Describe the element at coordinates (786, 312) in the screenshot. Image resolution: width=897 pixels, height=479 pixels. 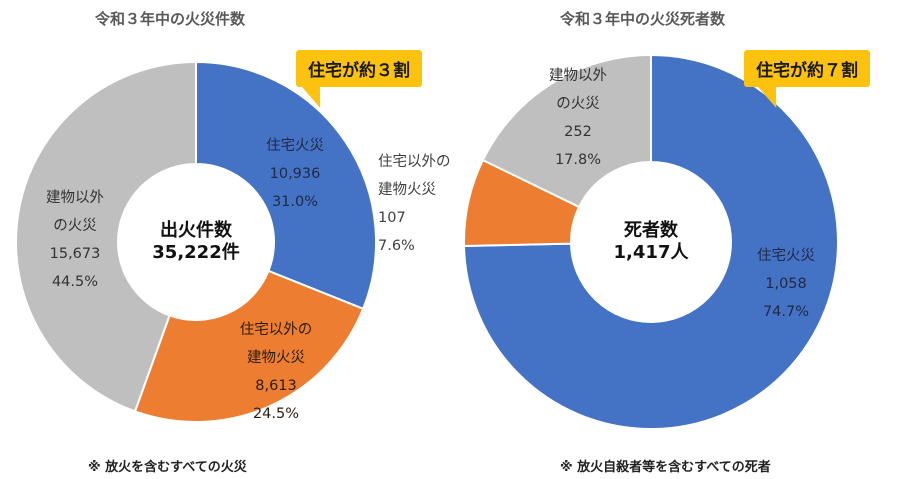
I see `slice-percent: 74.7%` at that location.